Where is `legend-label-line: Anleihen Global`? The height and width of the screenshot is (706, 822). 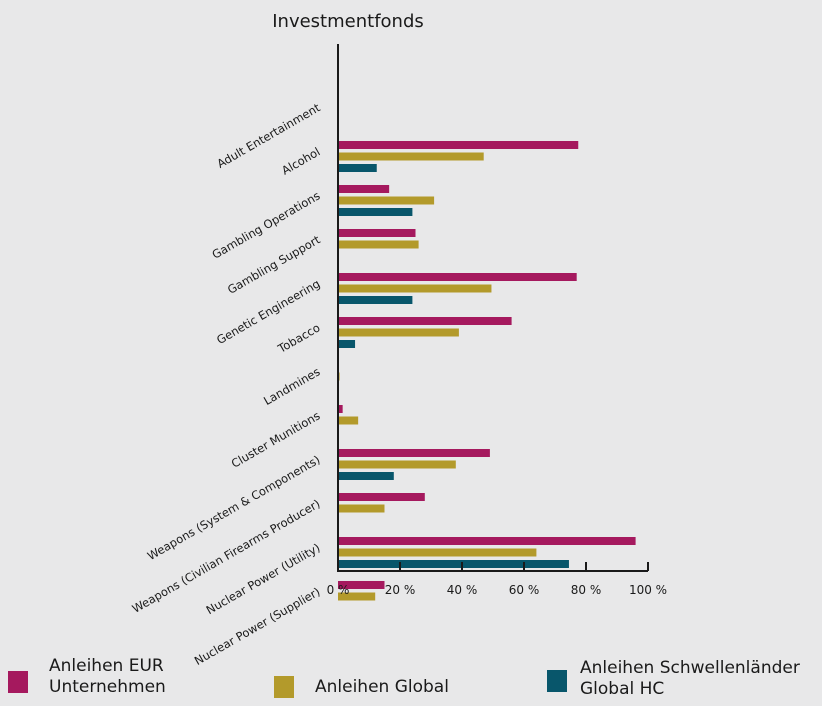 legend-label-line: Anleihen Global is located at coordinates (382, 687).